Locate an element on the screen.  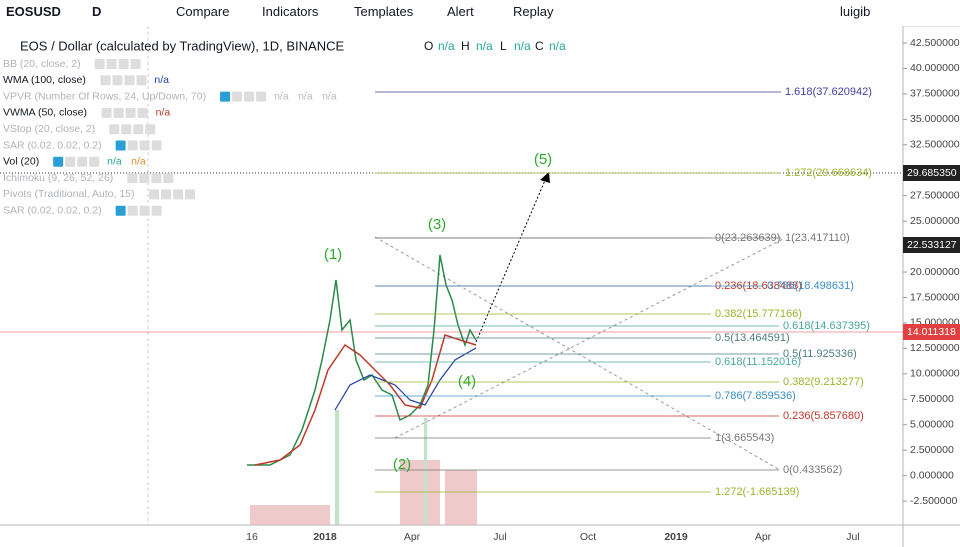
wave-label: (2) is located at coordinates (402, 464).